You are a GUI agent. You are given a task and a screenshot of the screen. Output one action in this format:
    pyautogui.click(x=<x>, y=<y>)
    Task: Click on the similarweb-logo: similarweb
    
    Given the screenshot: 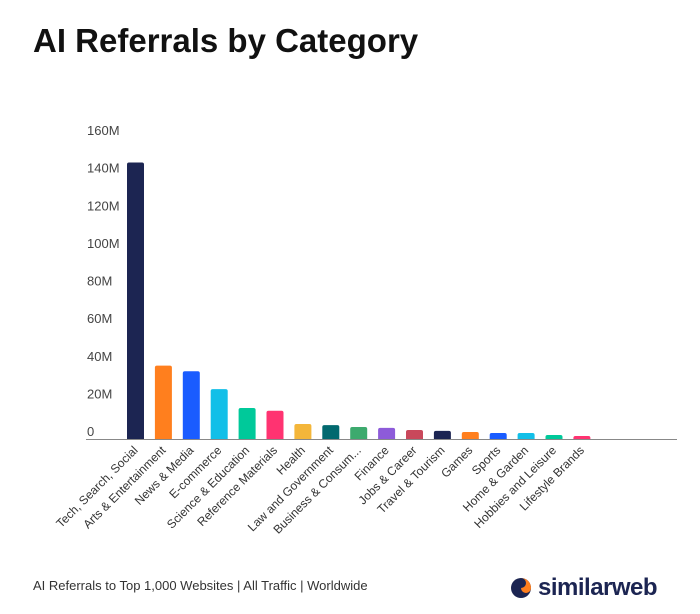 What is the action you would take?
    pyautogui.click(x=584, y=588)
    